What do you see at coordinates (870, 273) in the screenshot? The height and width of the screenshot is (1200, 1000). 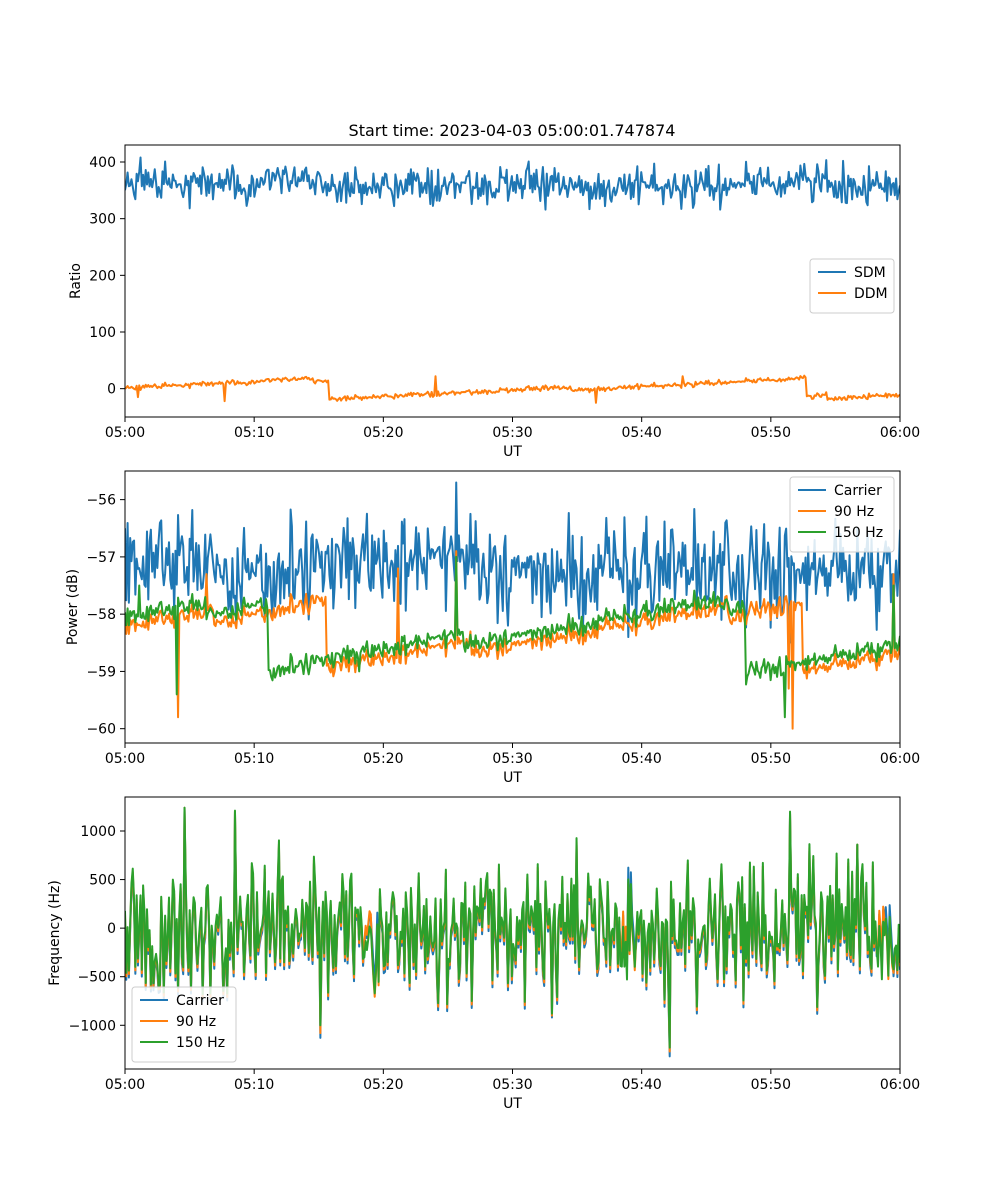 I see `legend-entry: SDM` at bounding box center [870, 273].